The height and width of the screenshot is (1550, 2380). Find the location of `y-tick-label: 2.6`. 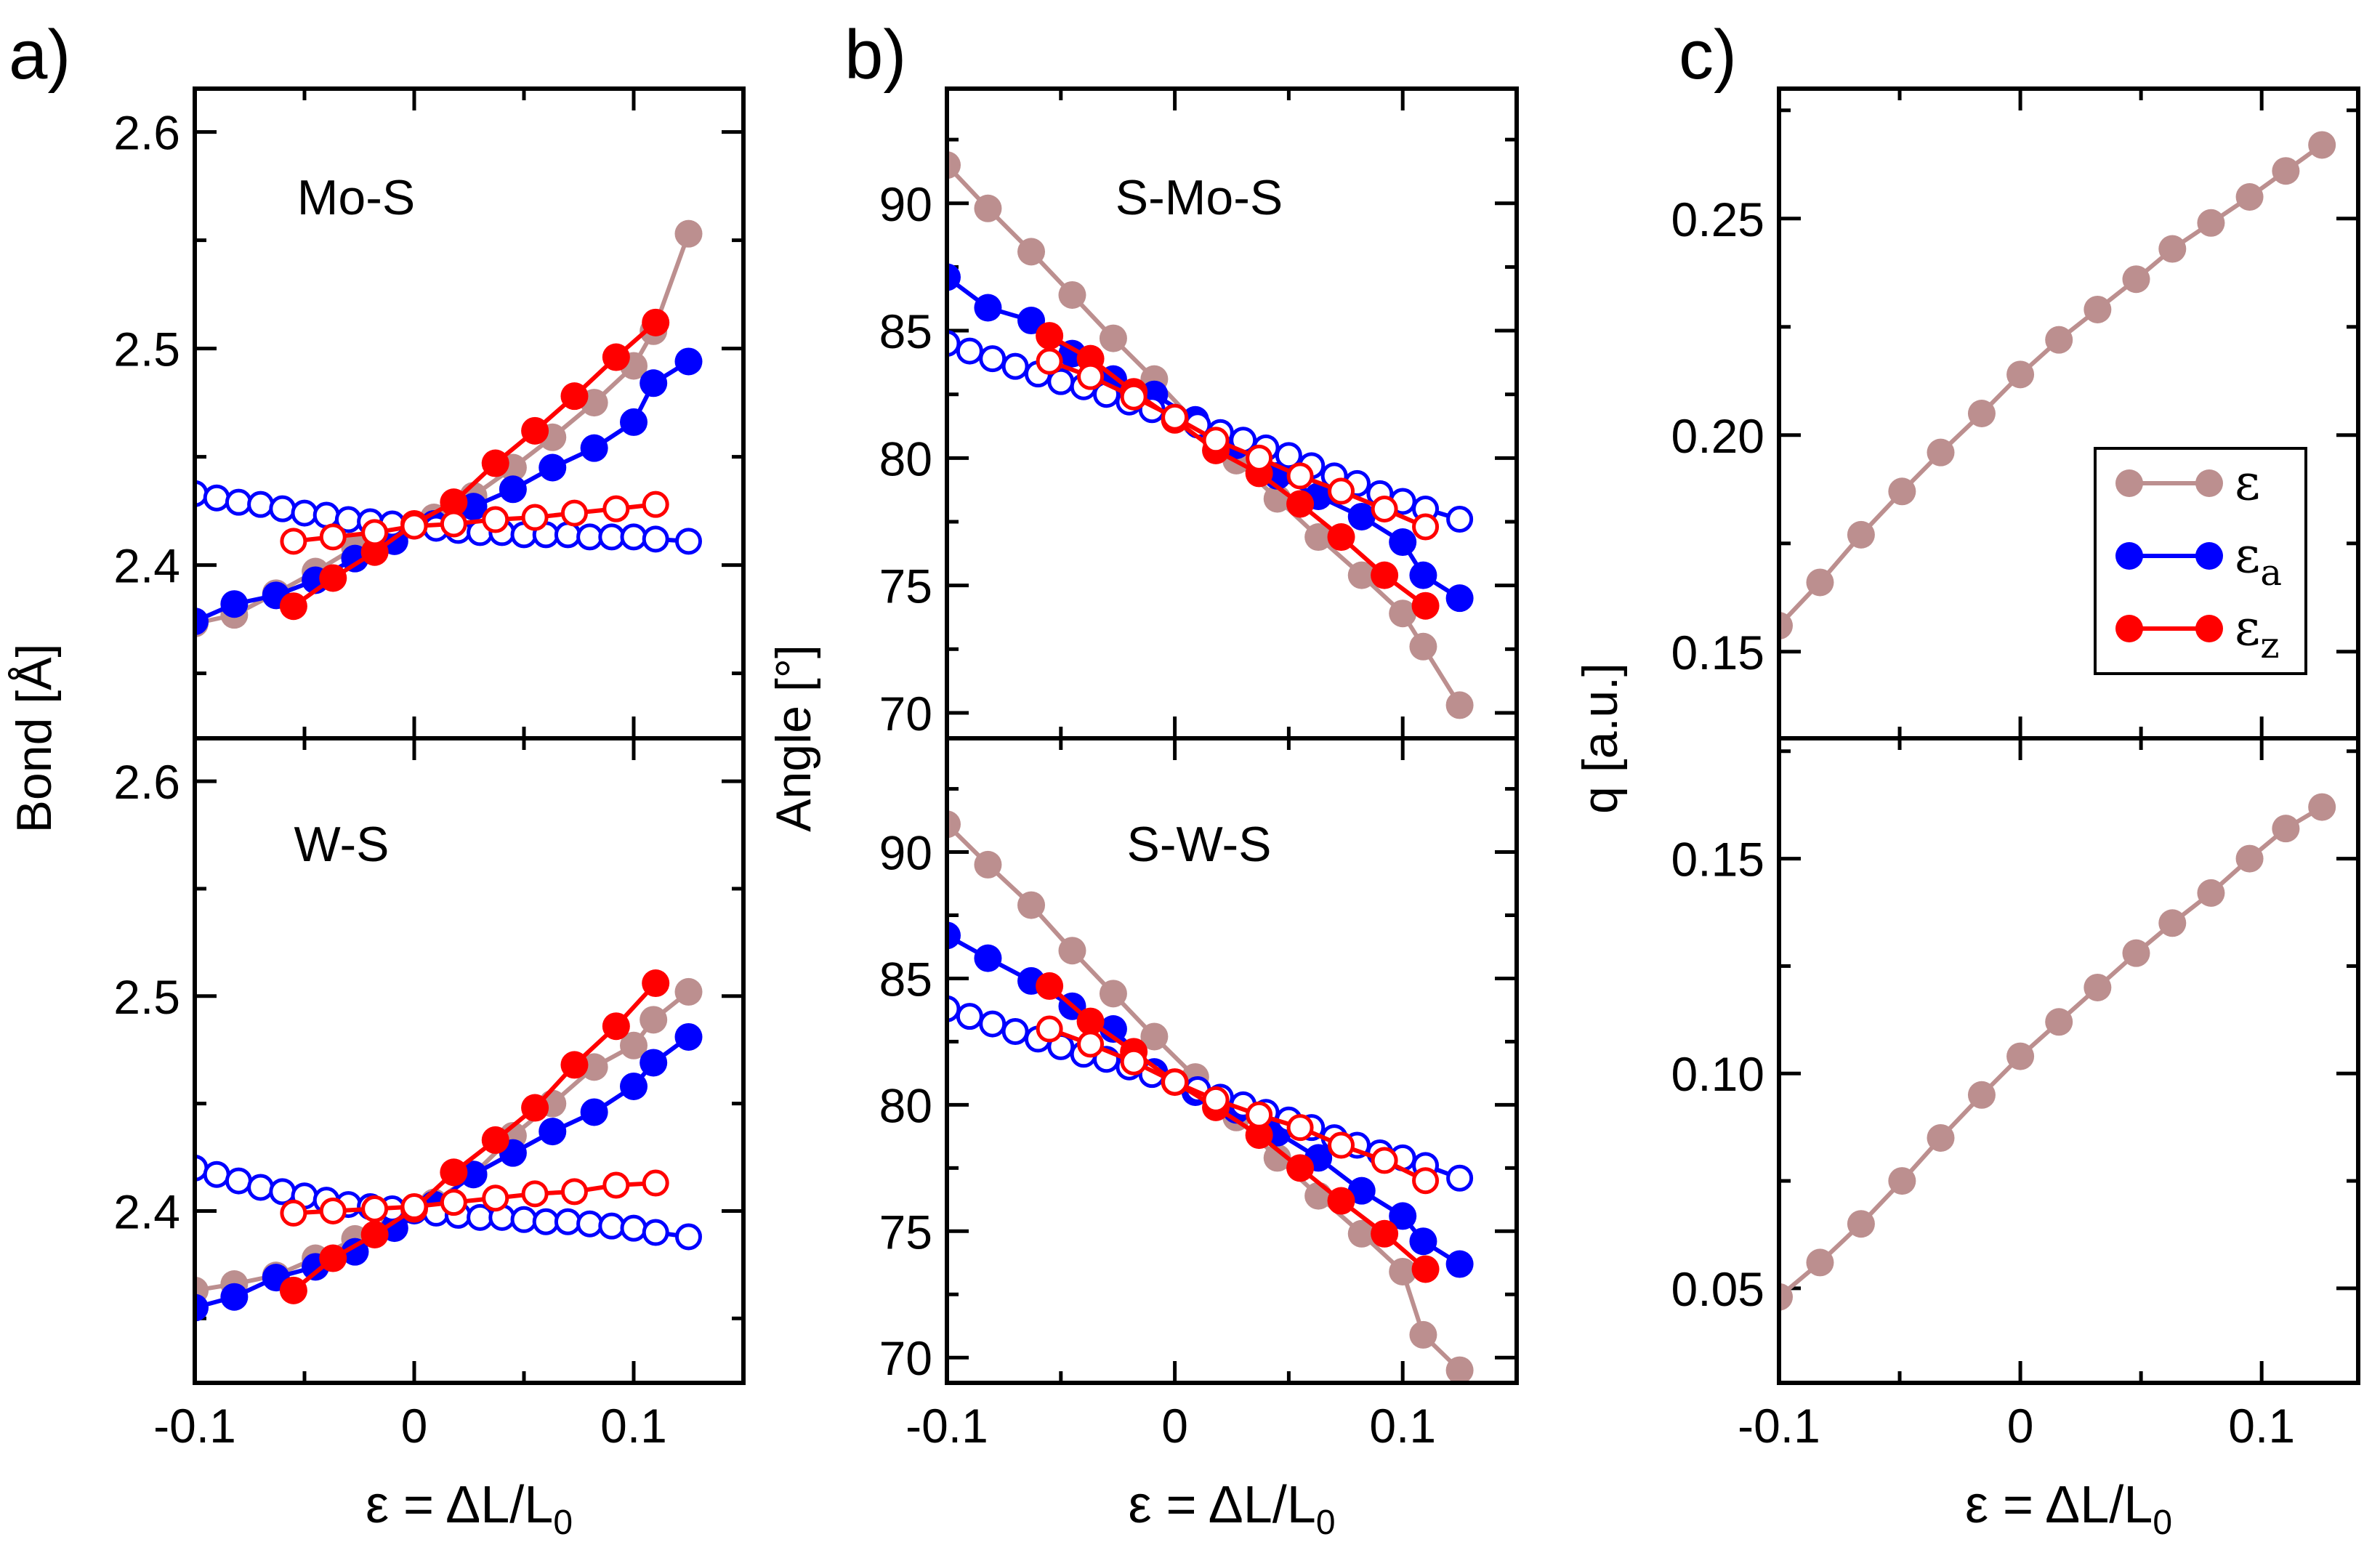

y-tick-label: 2.6 is located at coordinates (146, 782).